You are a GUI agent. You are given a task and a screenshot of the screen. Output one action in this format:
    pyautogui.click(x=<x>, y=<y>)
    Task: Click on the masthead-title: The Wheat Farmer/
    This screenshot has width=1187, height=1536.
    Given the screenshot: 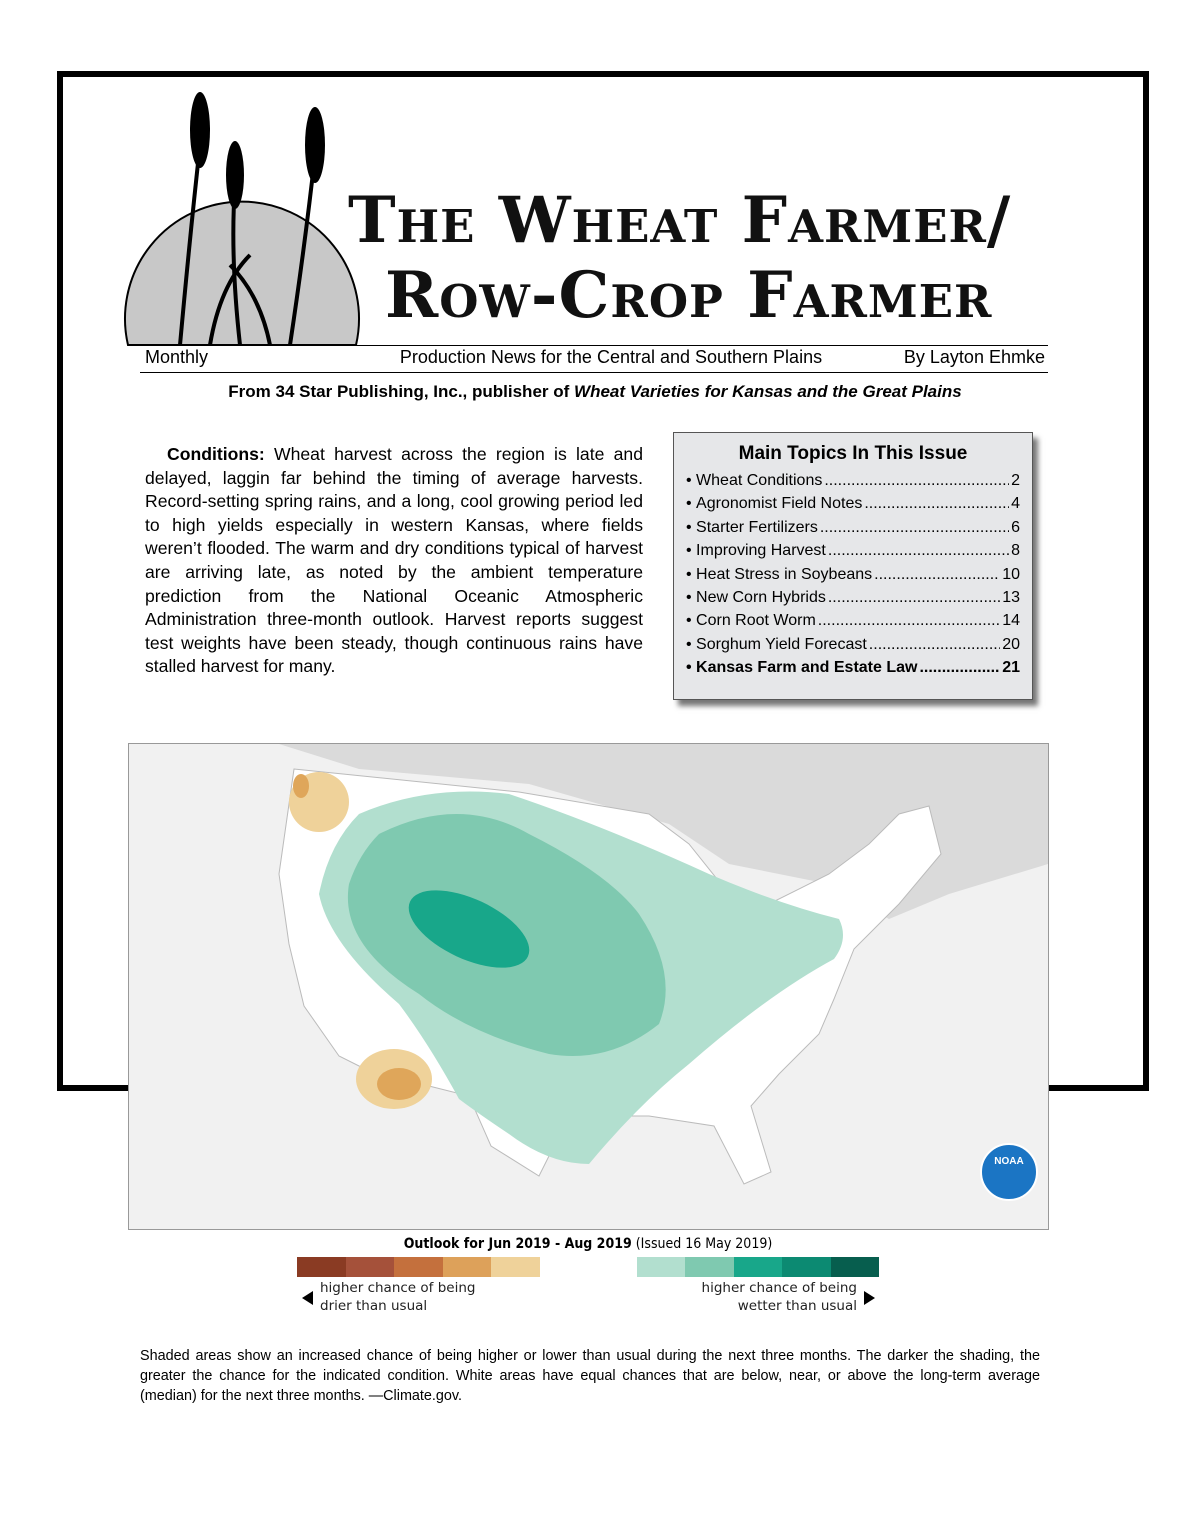 What is the action you would take?
    pyautogui.click(x=680, y=220)
    